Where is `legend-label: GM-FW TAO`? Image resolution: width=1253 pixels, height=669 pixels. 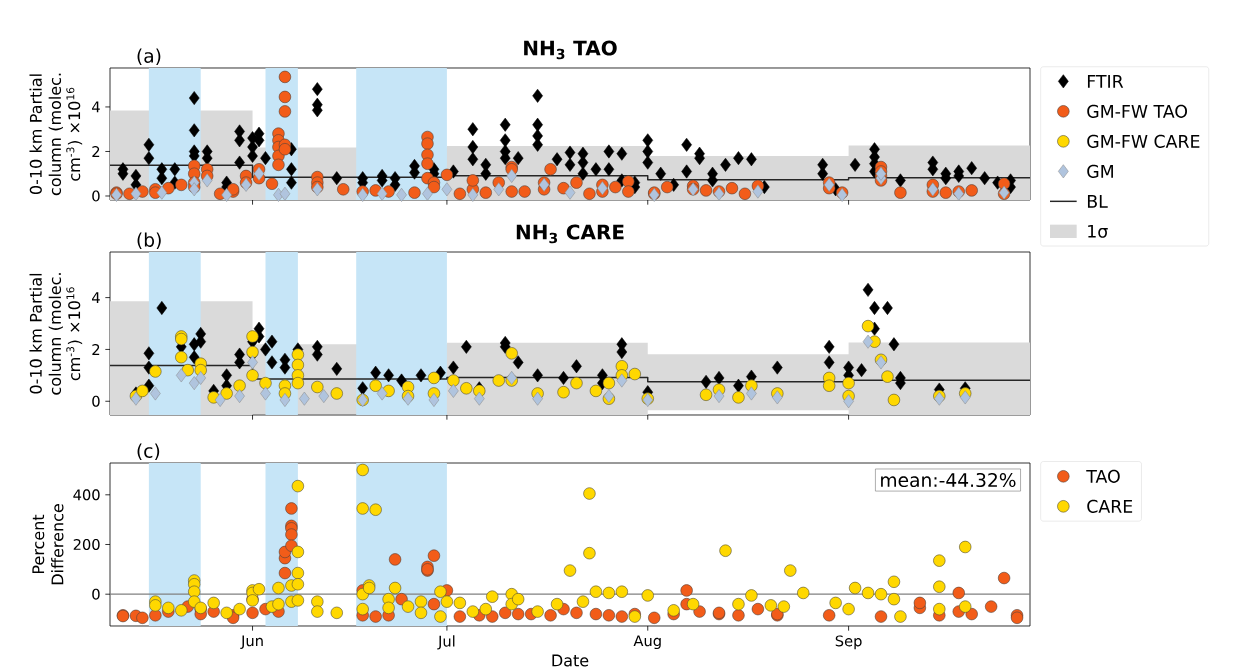 legend-label: GM-FW TAO is located at coordinates (1137, 111).